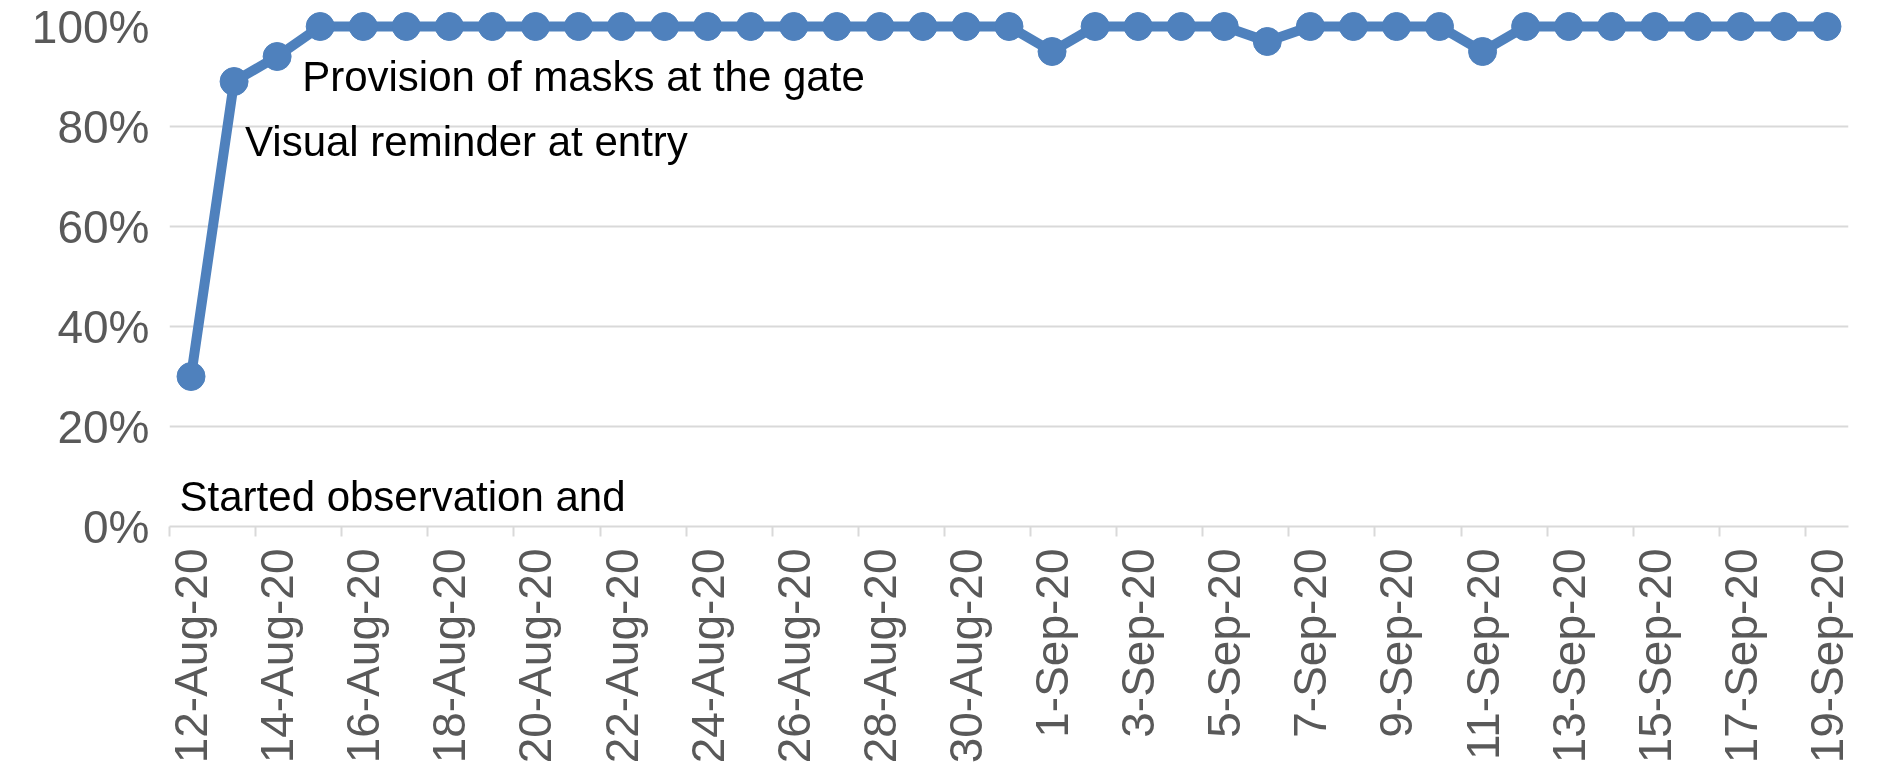 The image size is (1878, 766). I want to click on x-tick-label: 14-Aug-20, so click(277, 656).